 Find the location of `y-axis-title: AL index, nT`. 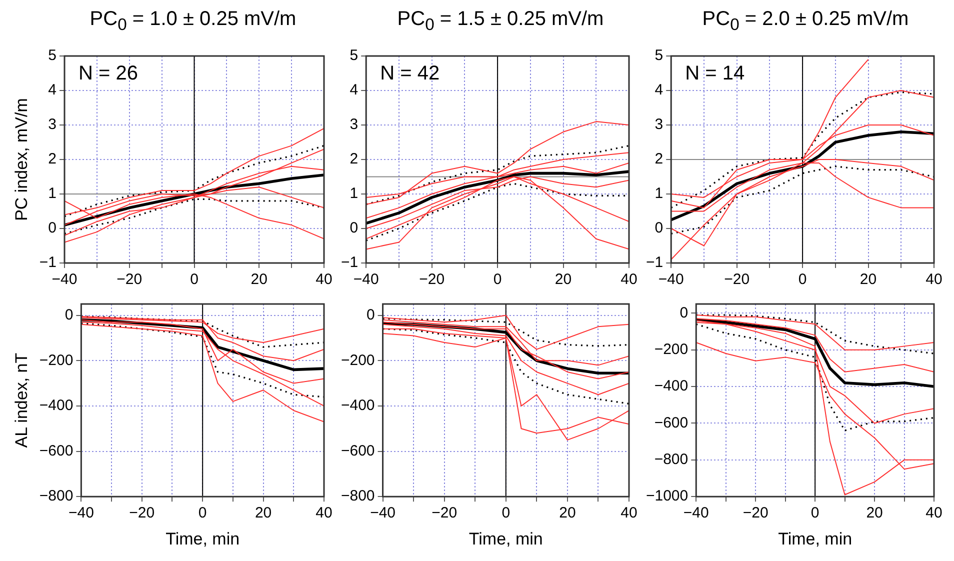

y-axis-title: AL index, nT is located at coordinates (21, 400).